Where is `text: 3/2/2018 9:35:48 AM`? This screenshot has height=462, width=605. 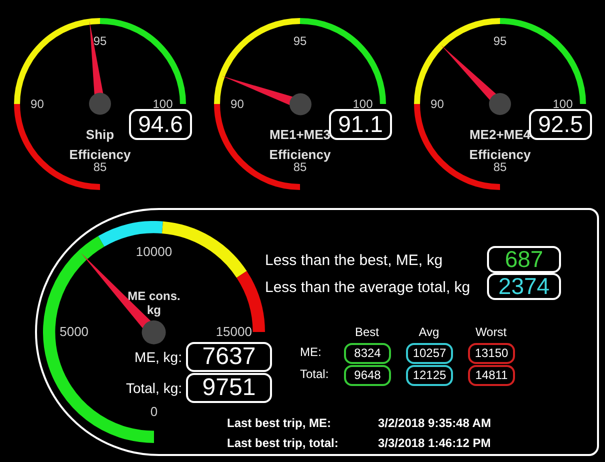
text: 3/2/2018 9:35:48 AM is located at coordinates (434, 423).